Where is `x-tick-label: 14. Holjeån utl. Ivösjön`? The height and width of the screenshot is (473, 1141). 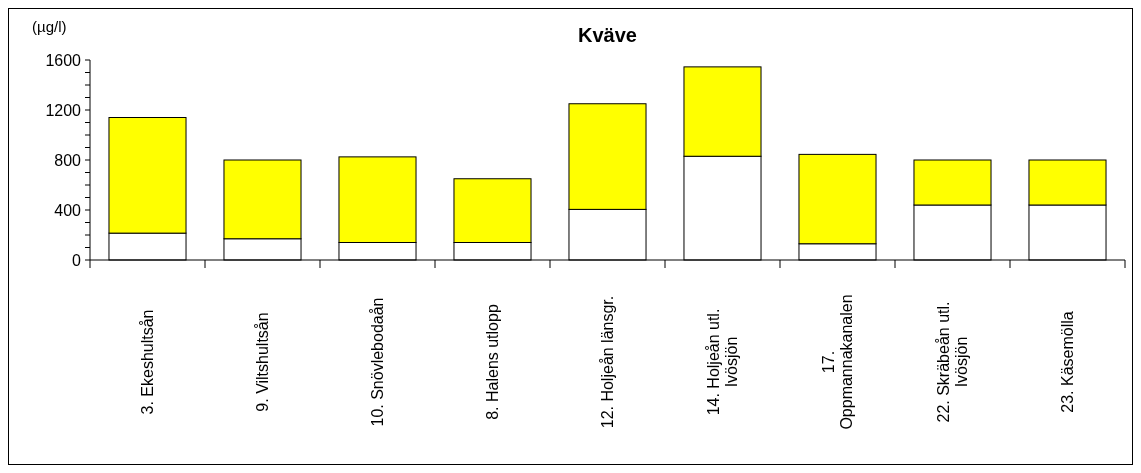
x-tick-label: 14. Holjeån utl. Ivösjön is located at coordinates (723, 362).